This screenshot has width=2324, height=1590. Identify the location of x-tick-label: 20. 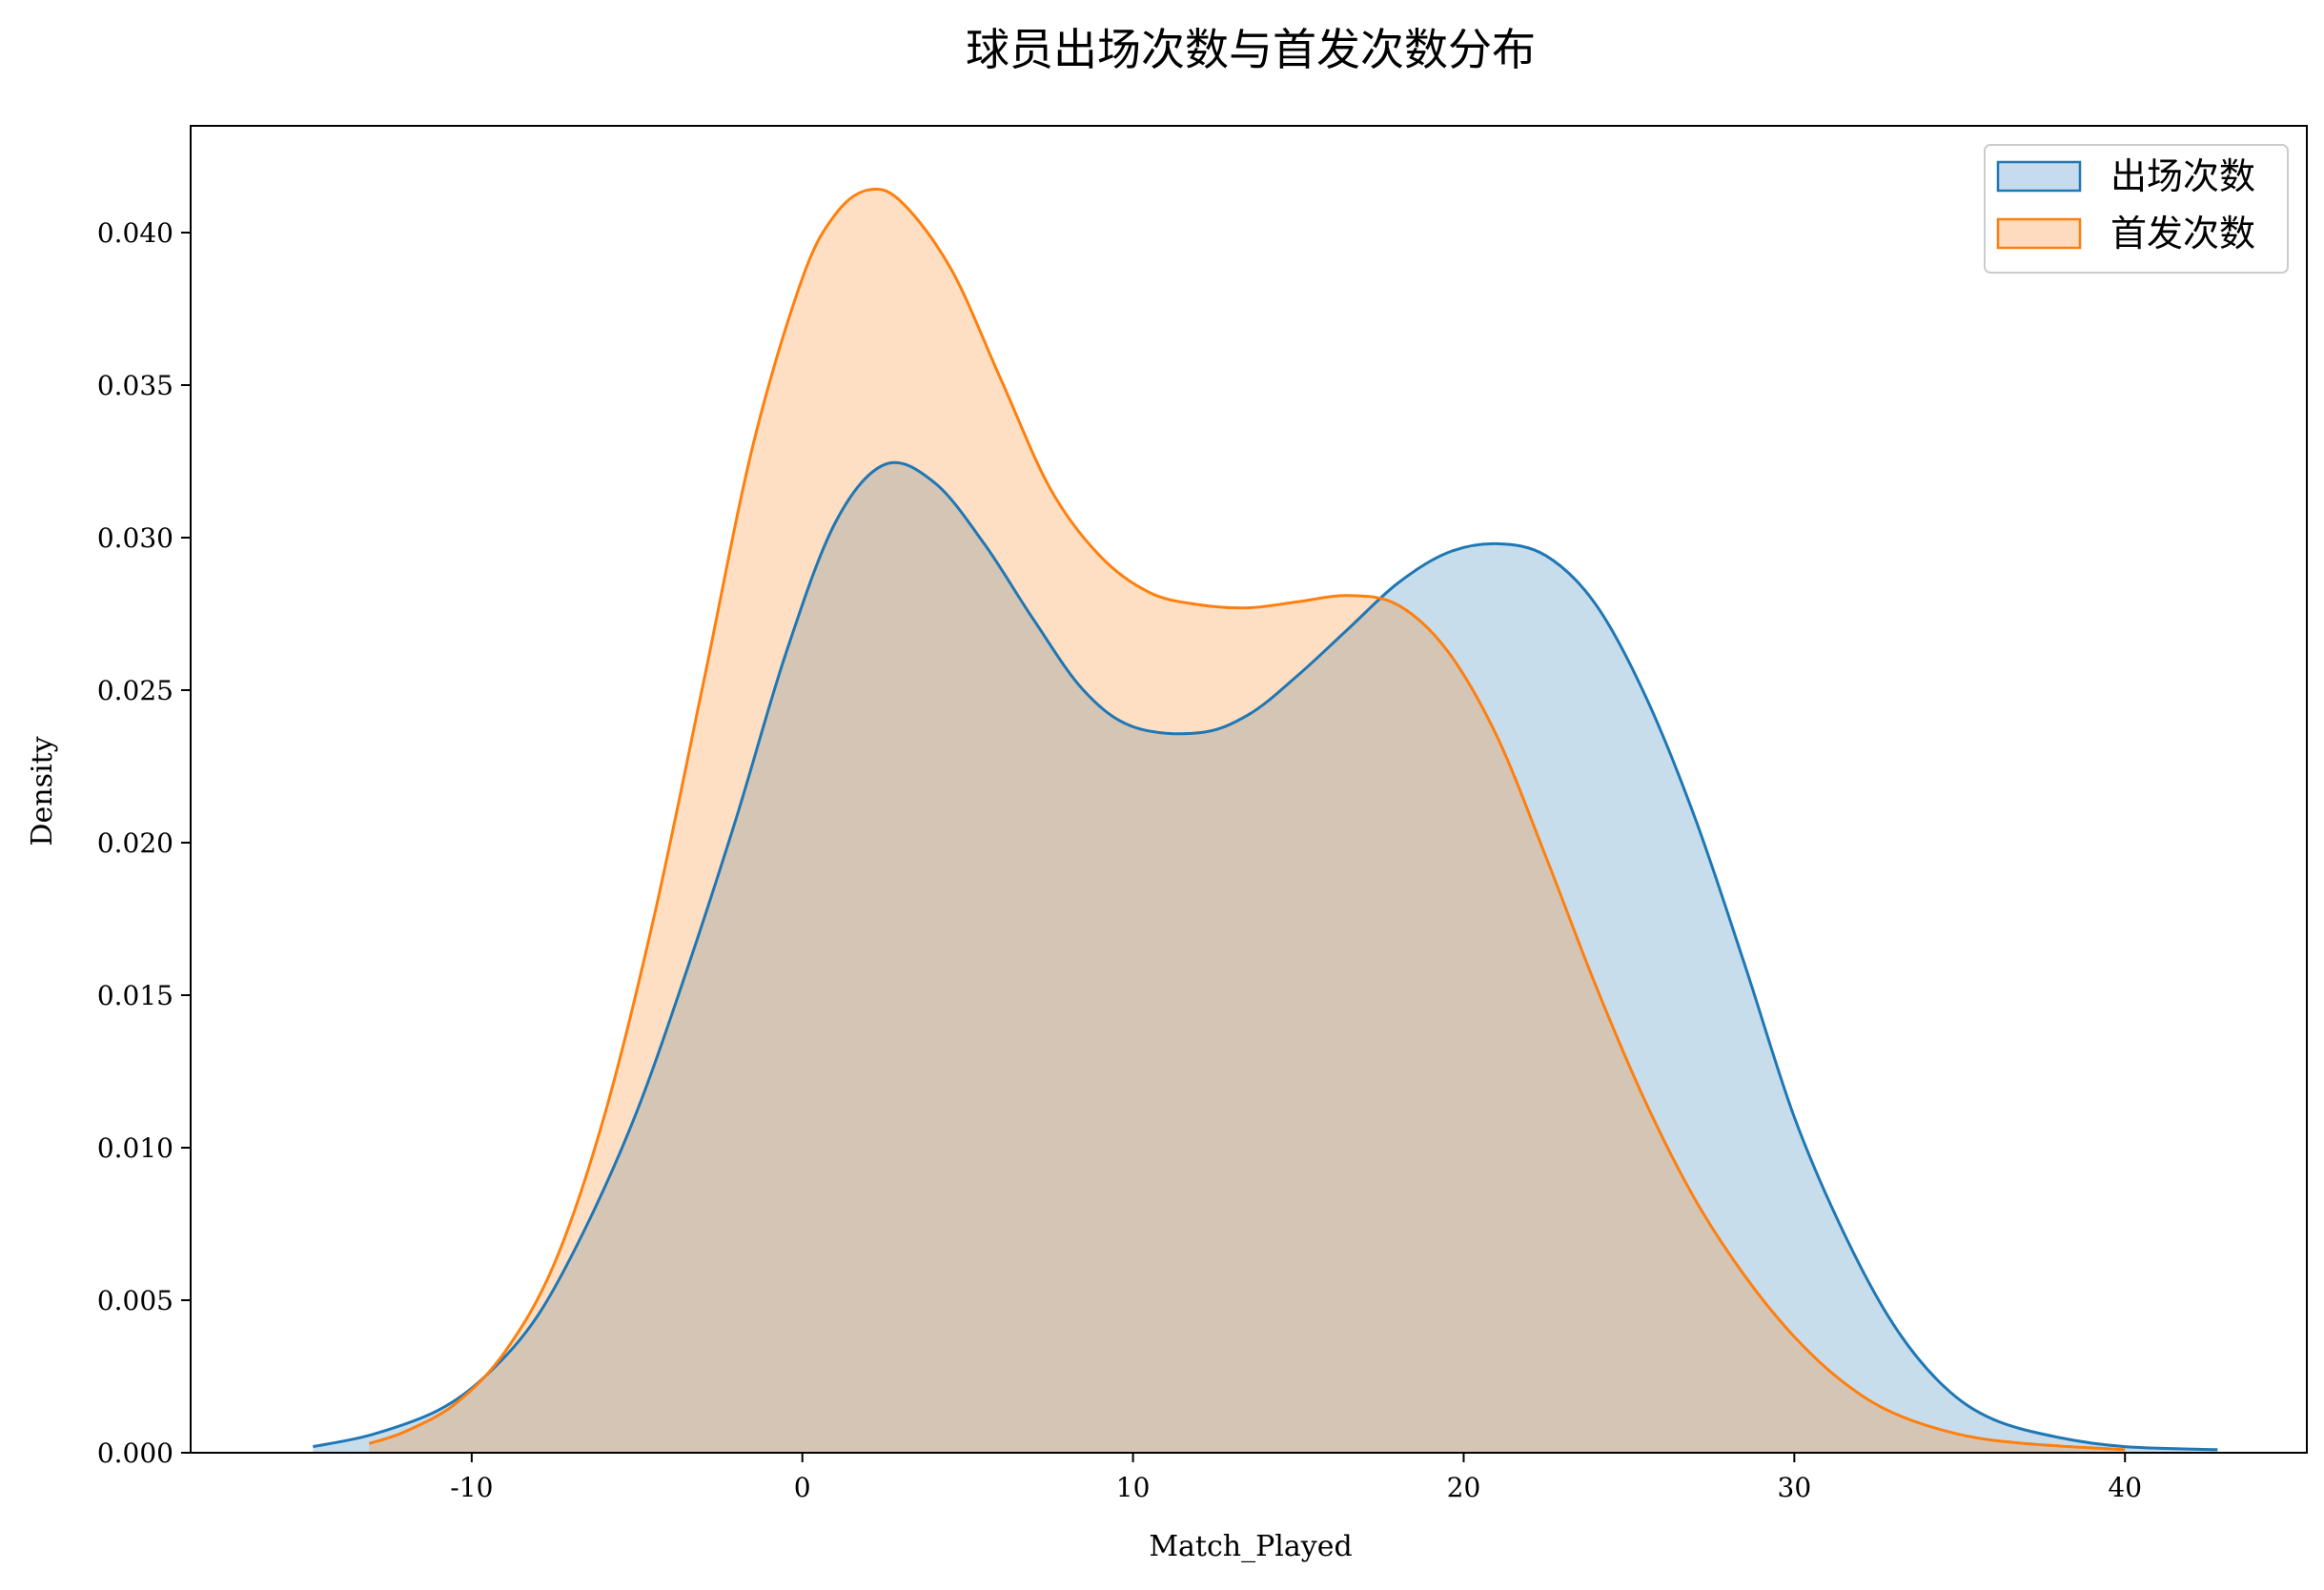
(1464, 1487).